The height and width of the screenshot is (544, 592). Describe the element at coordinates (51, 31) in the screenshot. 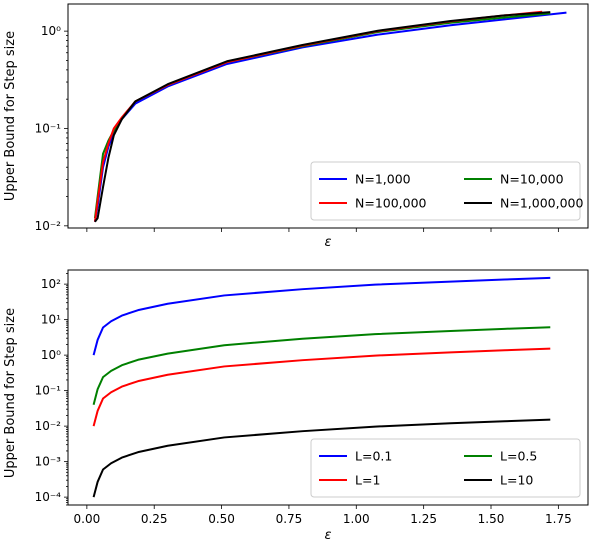

I see `top-y-tick-label: 10⁰` at that location.